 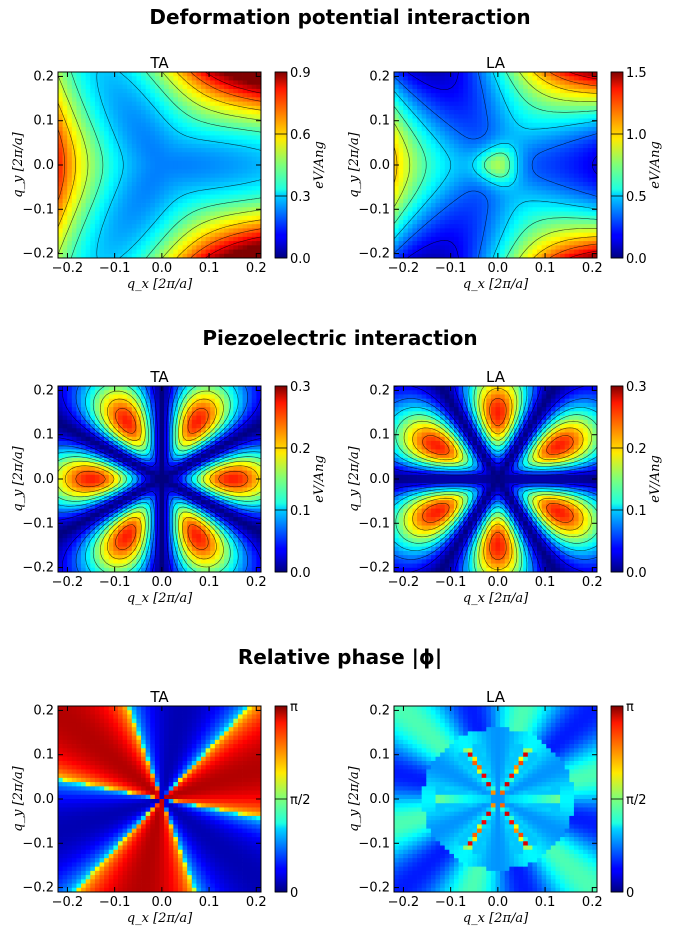 I want to click on x-tick-label: −0.2, so click(x=68, y=268).